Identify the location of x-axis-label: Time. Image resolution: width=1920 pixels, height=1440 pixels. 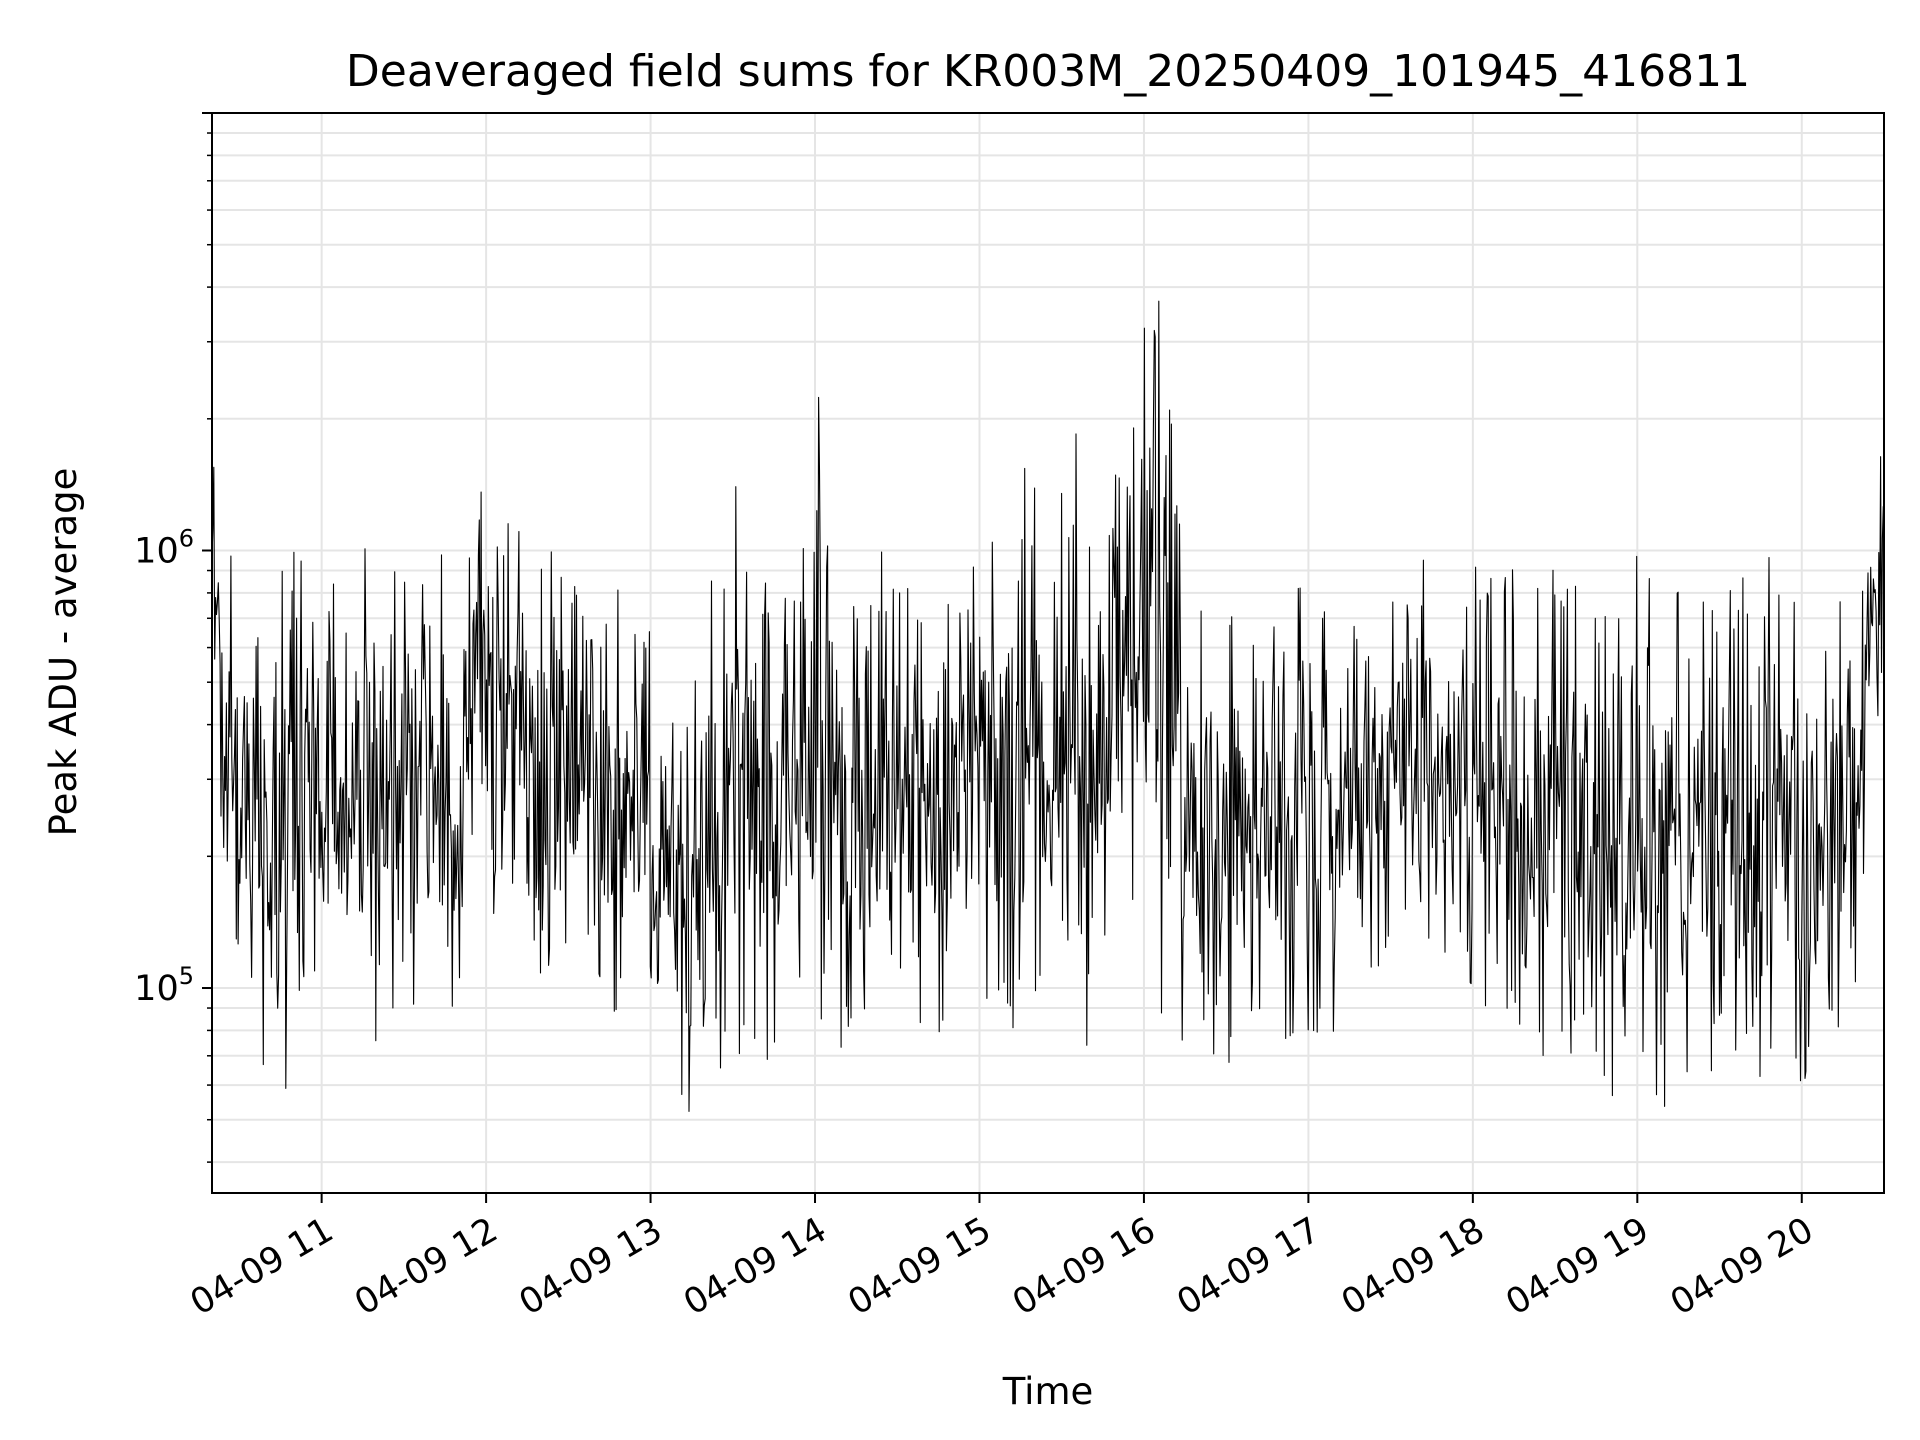
(1048, 1391).